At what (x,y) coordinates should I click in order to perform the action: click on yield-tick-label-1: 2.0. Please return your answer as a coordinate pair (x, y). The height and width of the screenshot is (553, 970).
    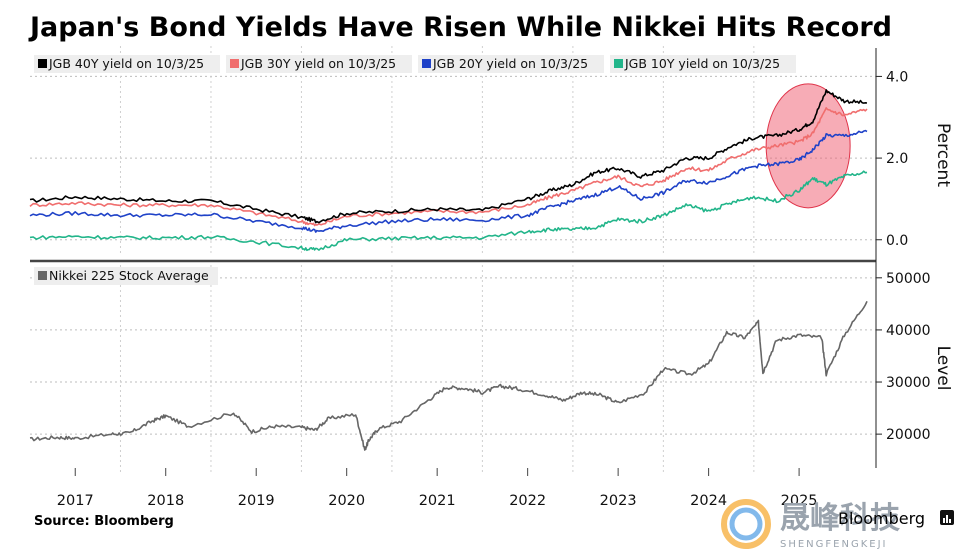
    Looking at the image, I should click on (897, 159).